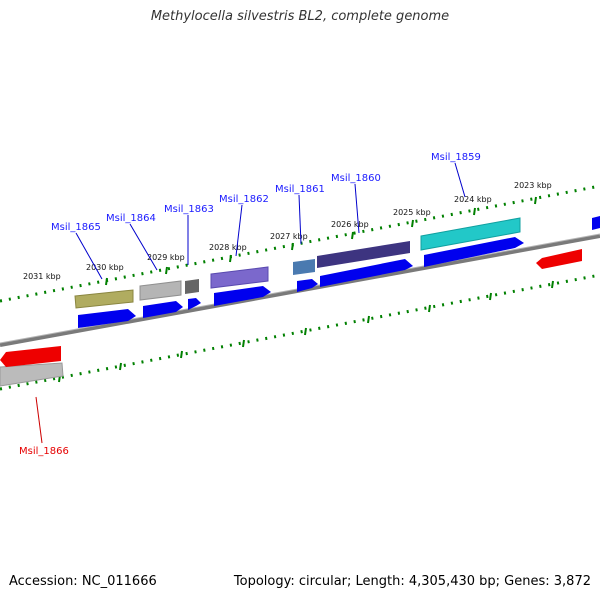  I want to click on kbp-label: 2029 kbp, so click(166, 257).